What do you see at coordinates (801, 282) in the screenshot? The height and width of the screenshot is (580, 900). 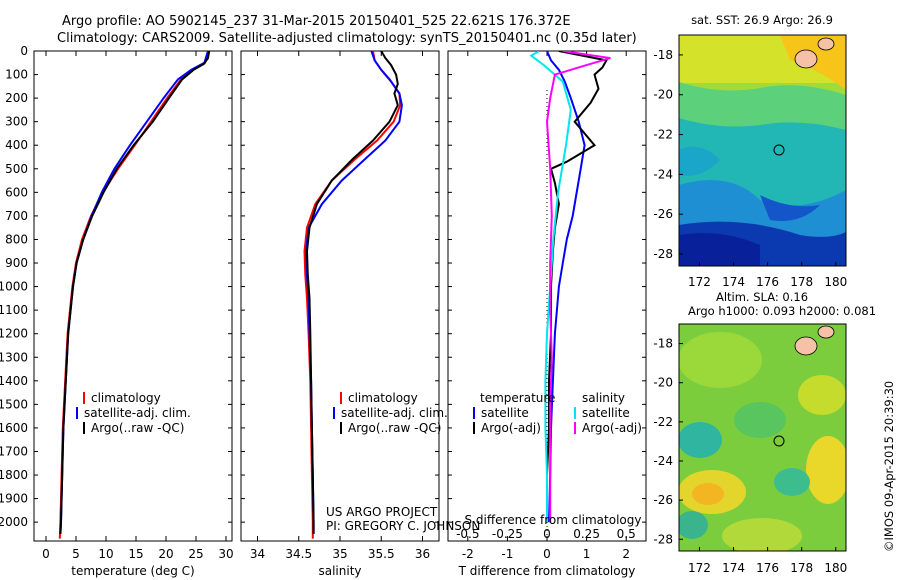 I see `sst-lon-tick-label: 178` at bounding box center [801, 282].